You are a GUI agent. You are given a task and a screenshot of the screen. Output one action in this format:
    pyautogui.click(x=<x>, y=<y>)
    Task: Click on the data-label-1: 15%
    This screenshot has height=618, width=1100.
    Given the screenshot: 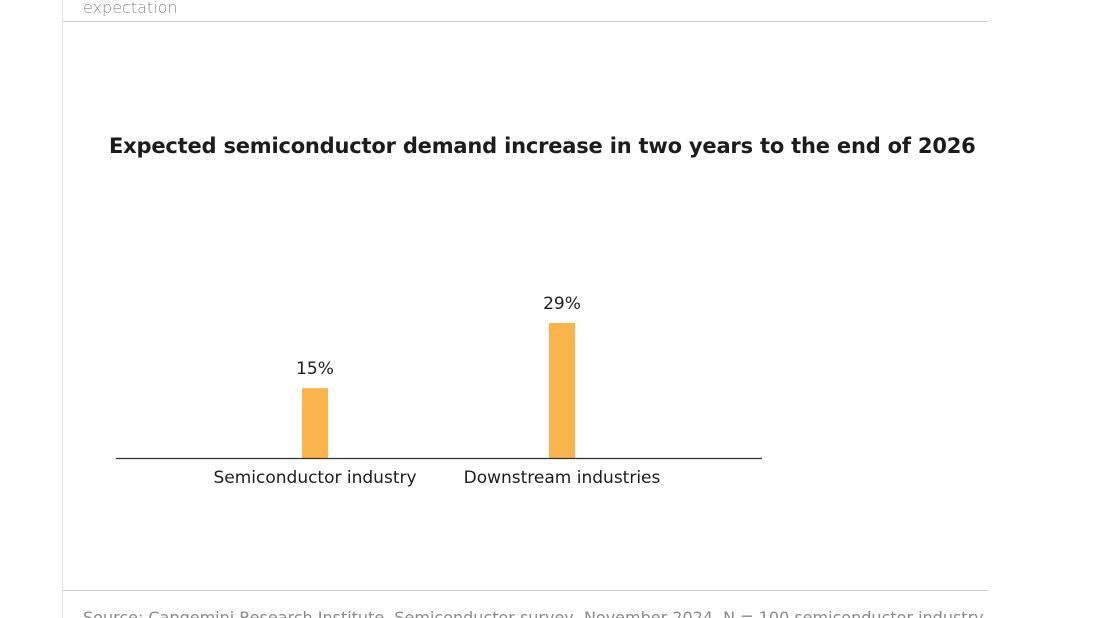 What is the action you would take?
    pyautogui.click(x=315, y=369)
    